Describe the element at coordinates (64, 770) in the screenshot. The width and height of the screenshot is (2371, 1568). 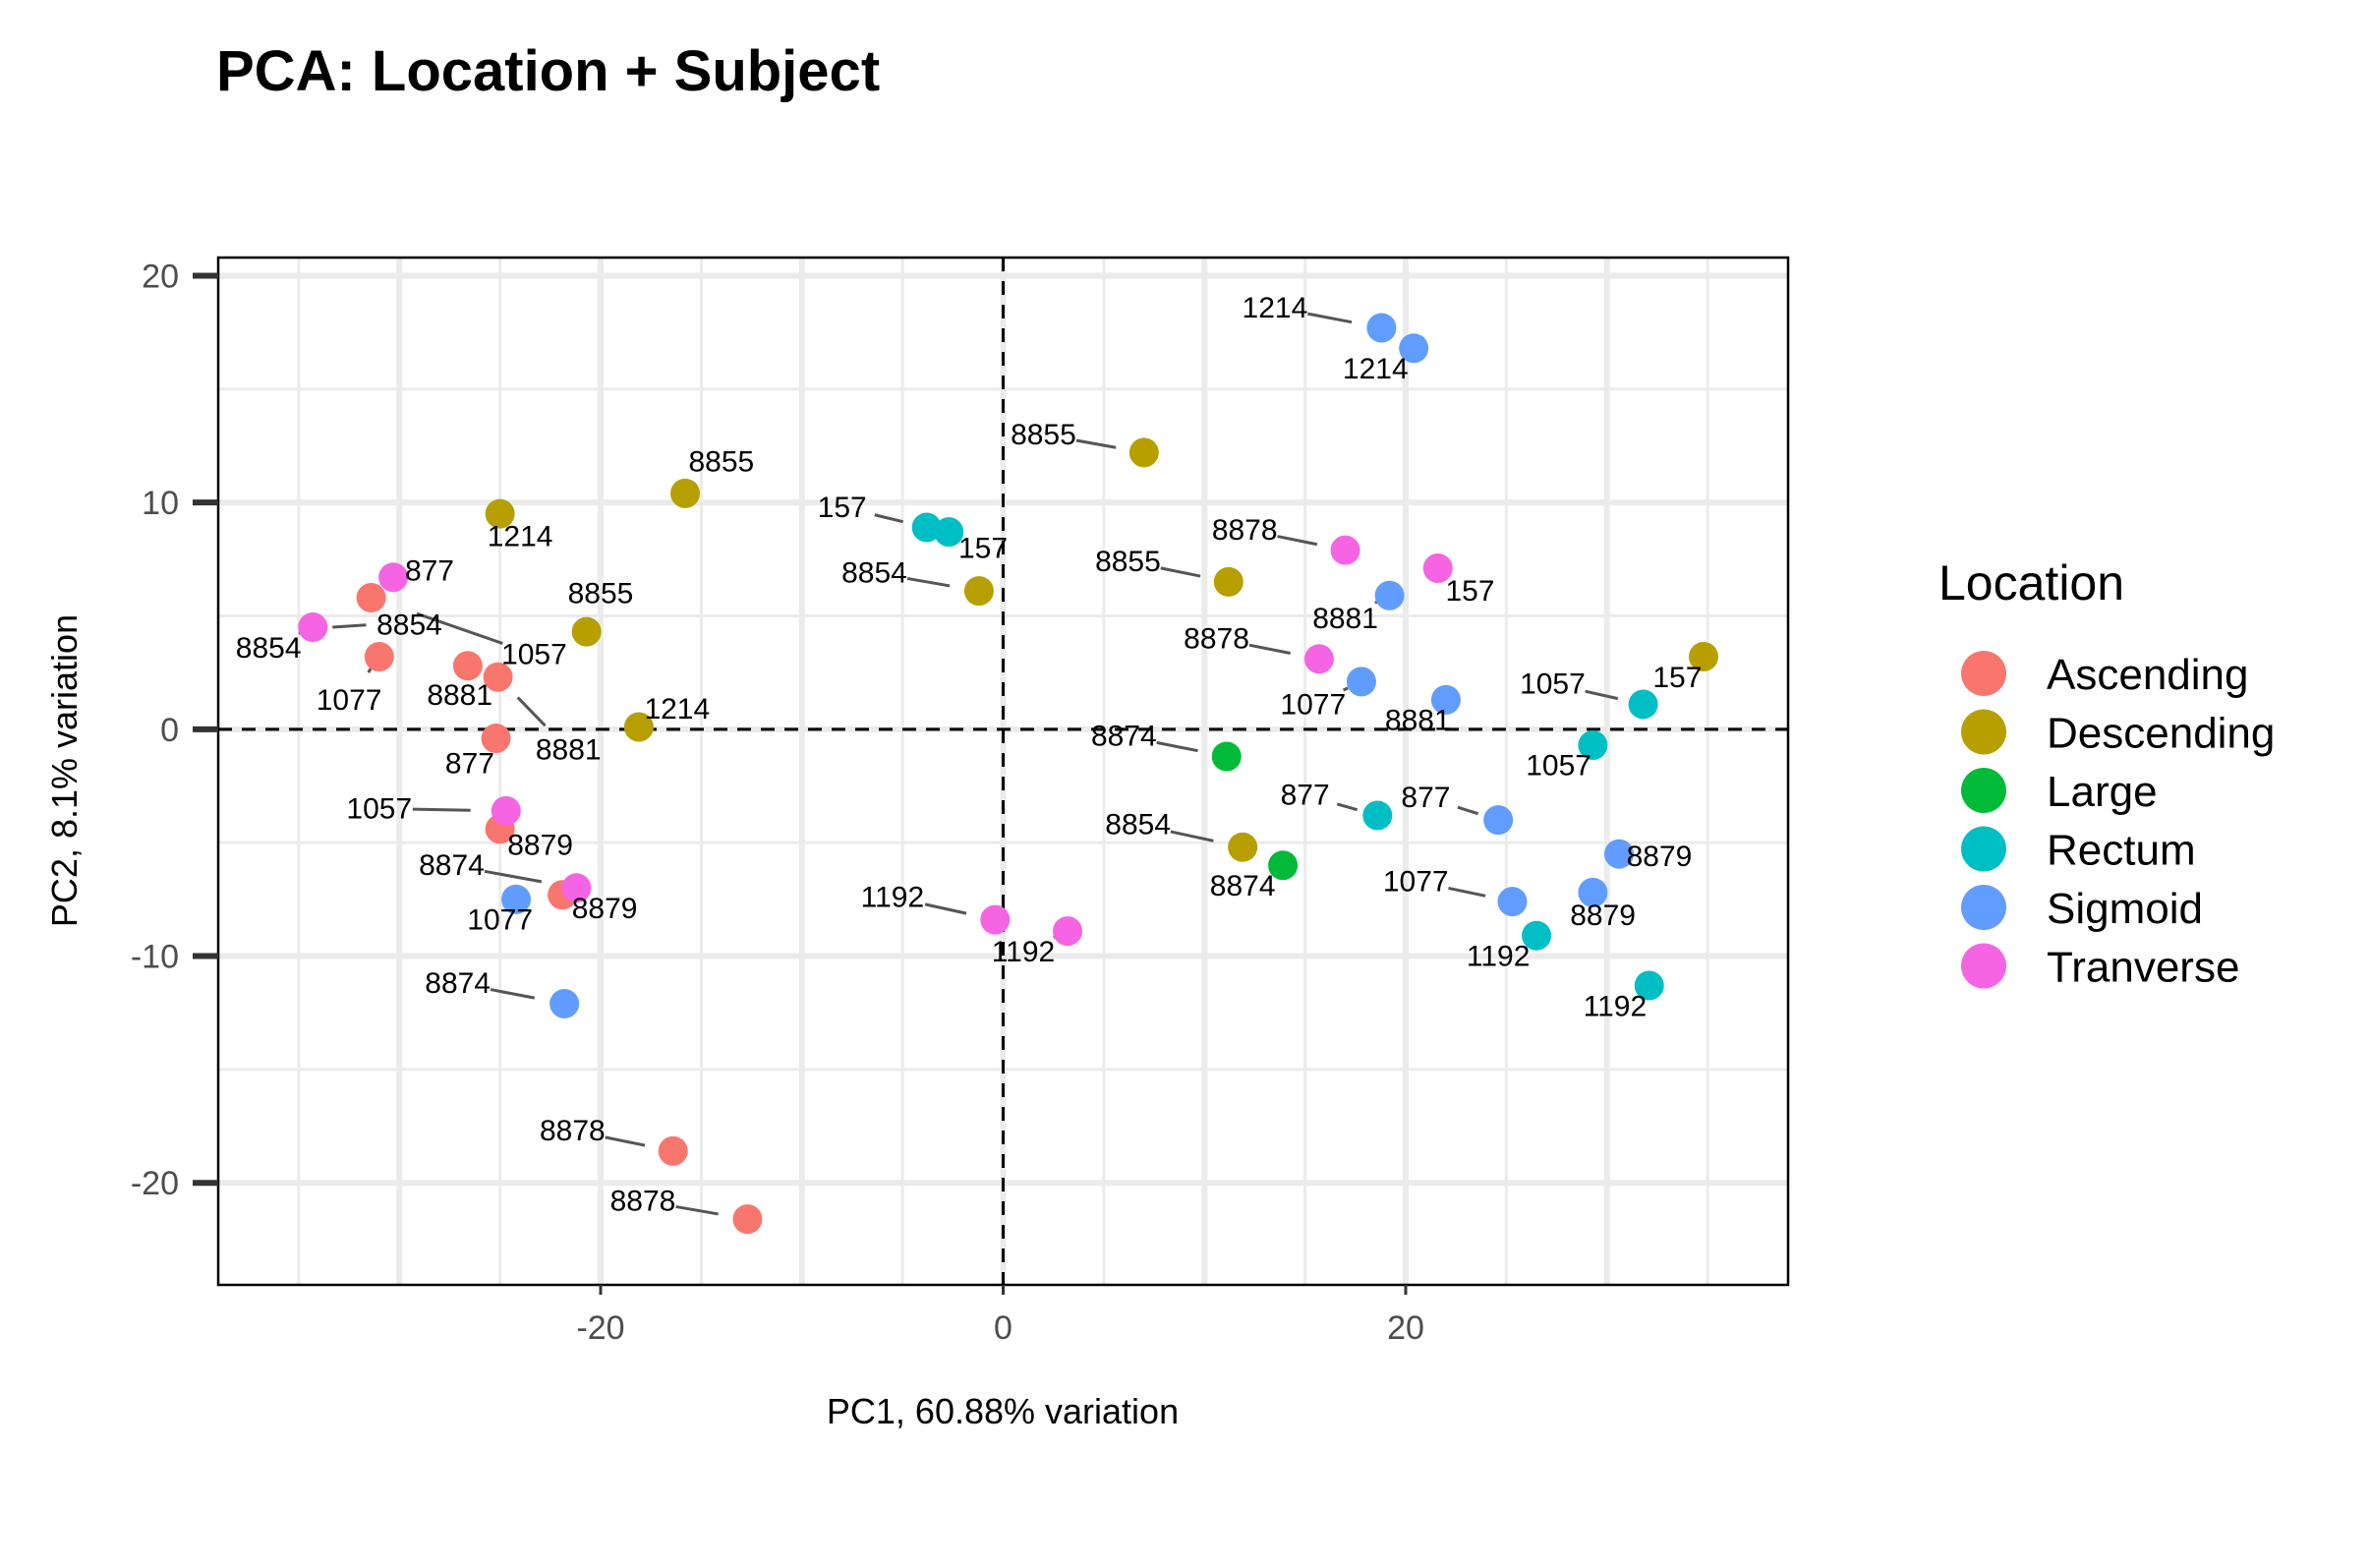
I see `y-axis-label: PC2, 8.1% variation` at that location.